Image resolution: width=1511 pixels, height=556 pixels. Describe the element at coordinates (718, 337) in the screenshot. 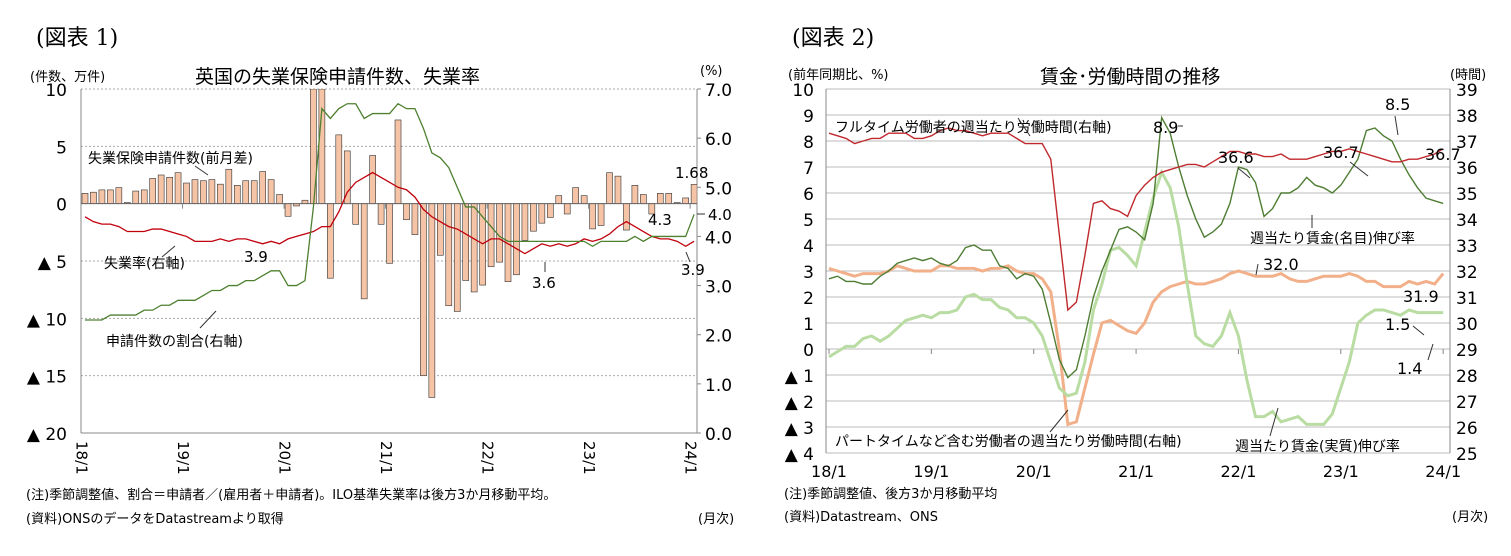

I see `y-tick-right: 2.0` at that location.